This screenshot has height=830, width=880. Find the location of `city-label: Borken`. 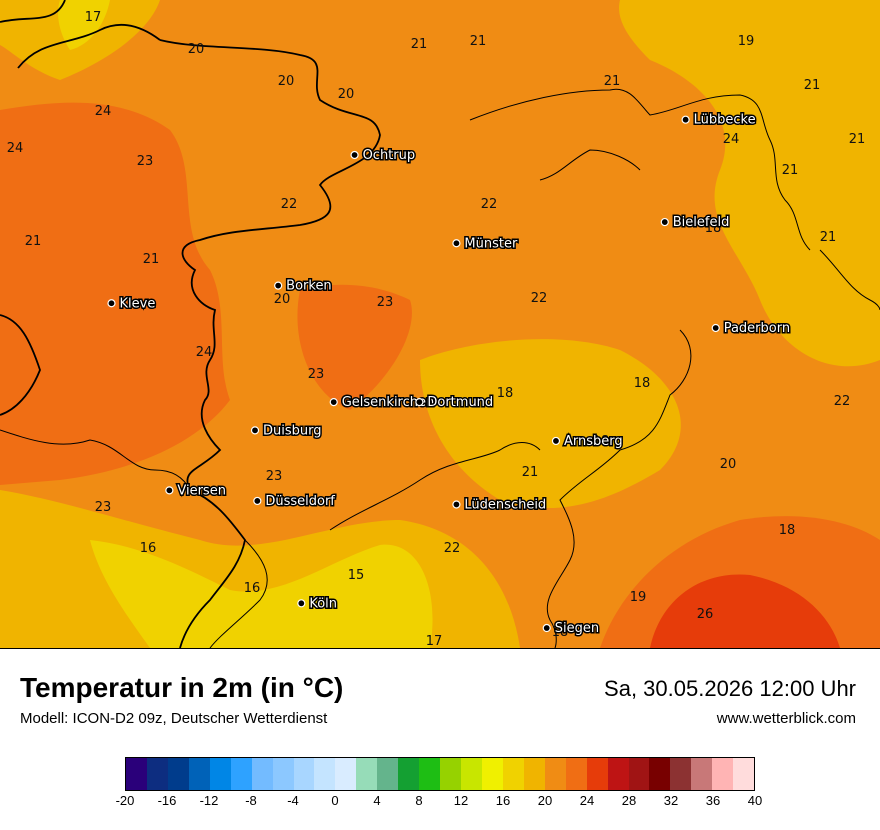

city-label: Borken is located at coordinates (309, 286).